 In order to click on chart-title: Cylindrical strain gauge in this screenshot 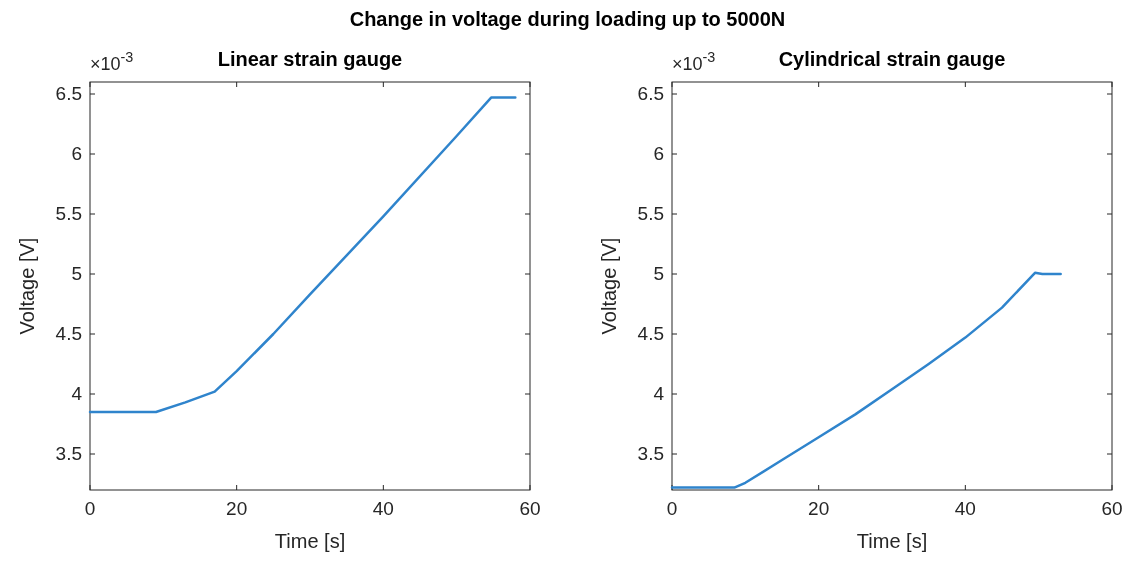, I will do `click(892, 59)`.